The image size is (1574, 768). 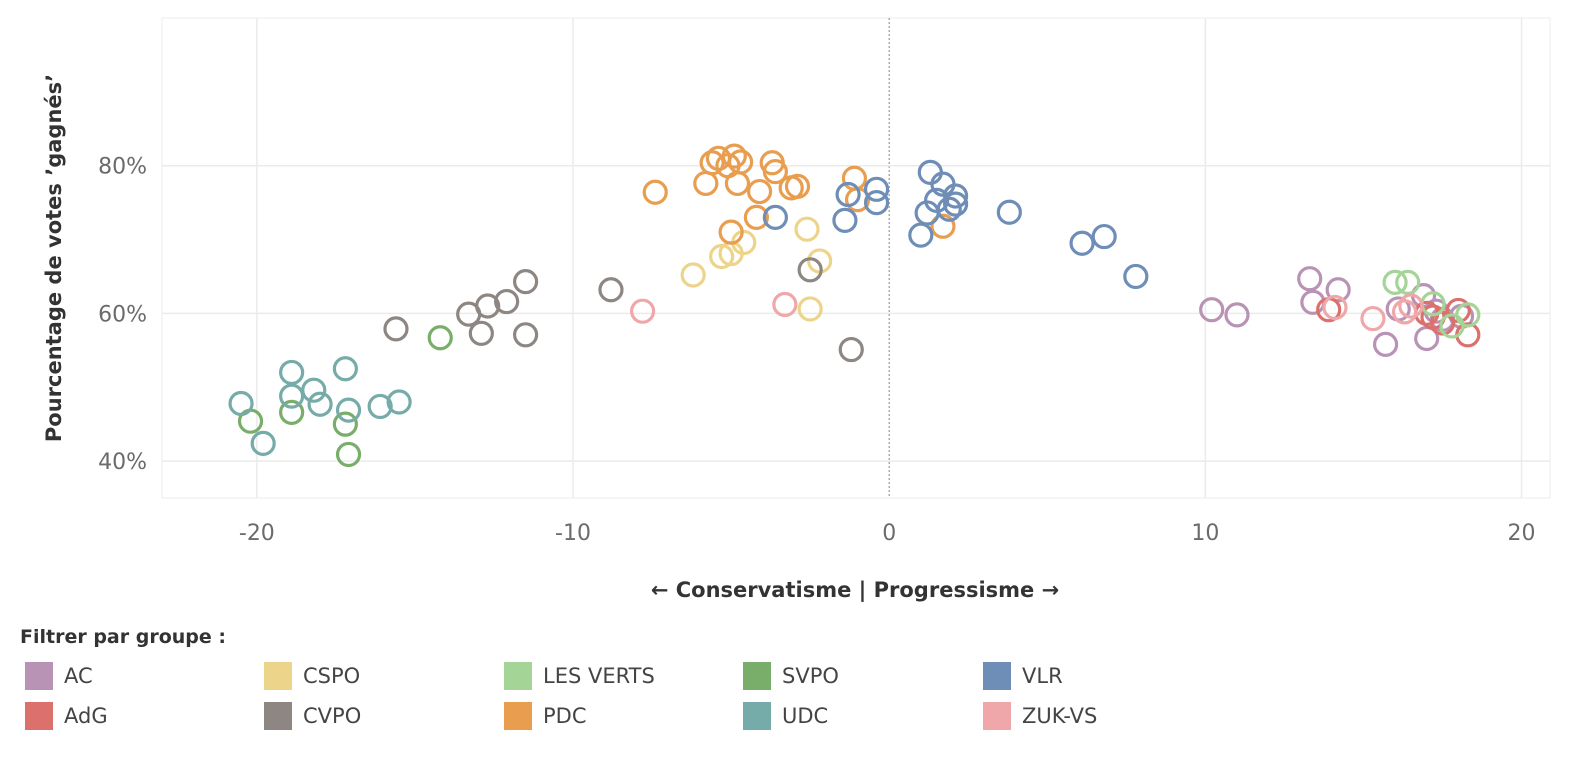 I want to click on legend-label: AdG, so click(x=86, y=716).